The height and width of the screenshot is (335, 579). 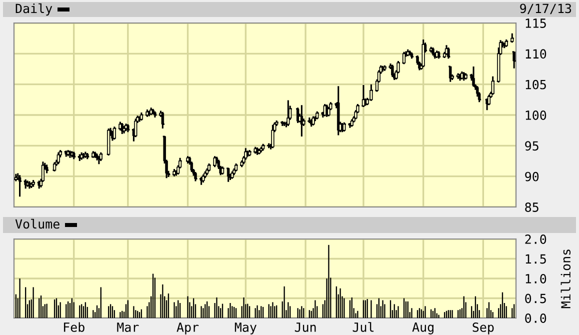 What do you see at coordinates (536, 115) in the screenshot?
I see `y-tick-label: 100` at bounding box center [536, 115].